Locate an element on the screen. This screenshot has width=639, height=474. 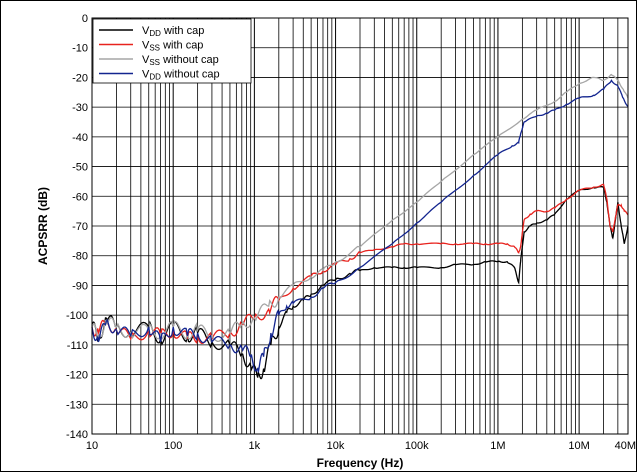
y-tick-label: -40 is located at coordinates (80, 138).